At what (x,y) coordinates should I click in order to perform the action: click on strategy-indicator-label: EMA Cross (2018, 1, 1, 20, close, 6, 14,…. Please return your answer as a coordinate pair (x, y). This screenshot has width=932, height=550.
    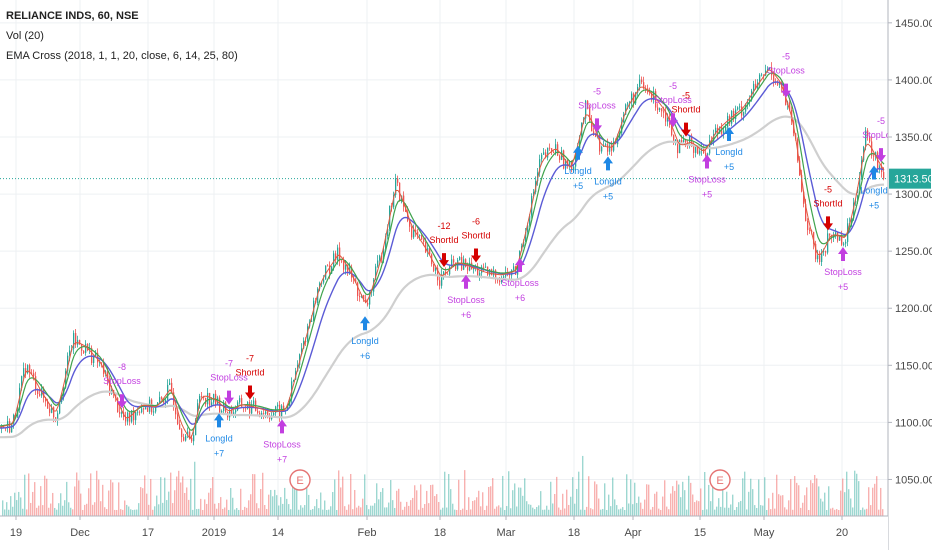
    Looking at the image, I should click on (122, 56).